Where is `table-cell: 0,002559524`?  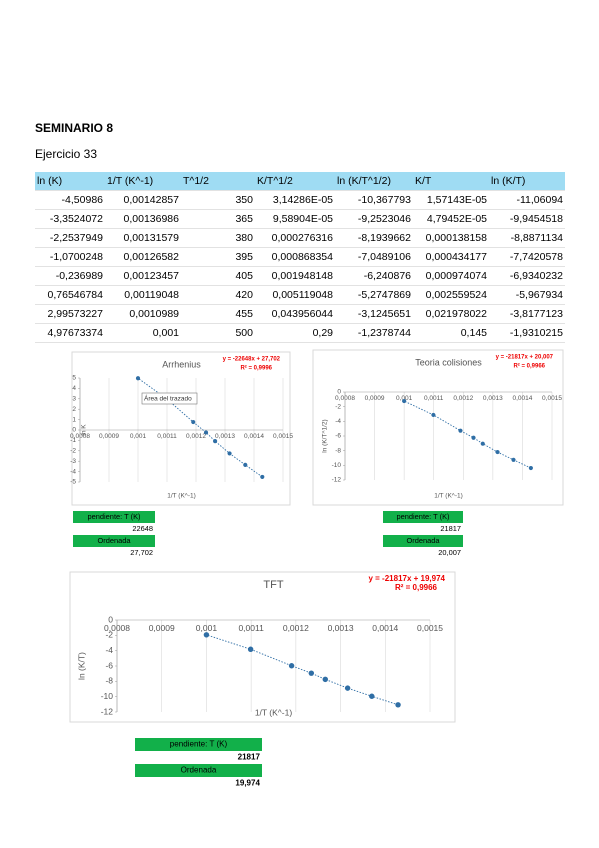 table-cell: 0,002559524 is located at coordinates (451, 295).